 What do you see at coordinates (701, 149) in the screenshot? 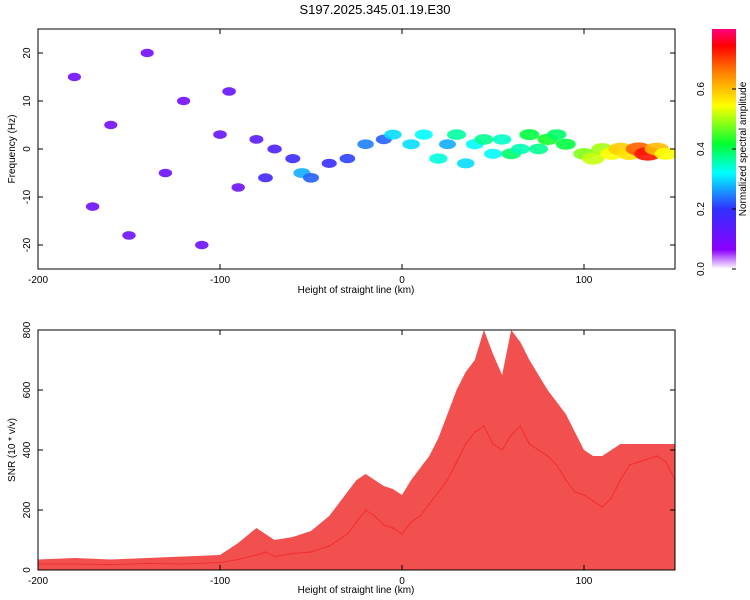
I see `colorbar-tick-label: 0.4` at bounding box center [701, 149].